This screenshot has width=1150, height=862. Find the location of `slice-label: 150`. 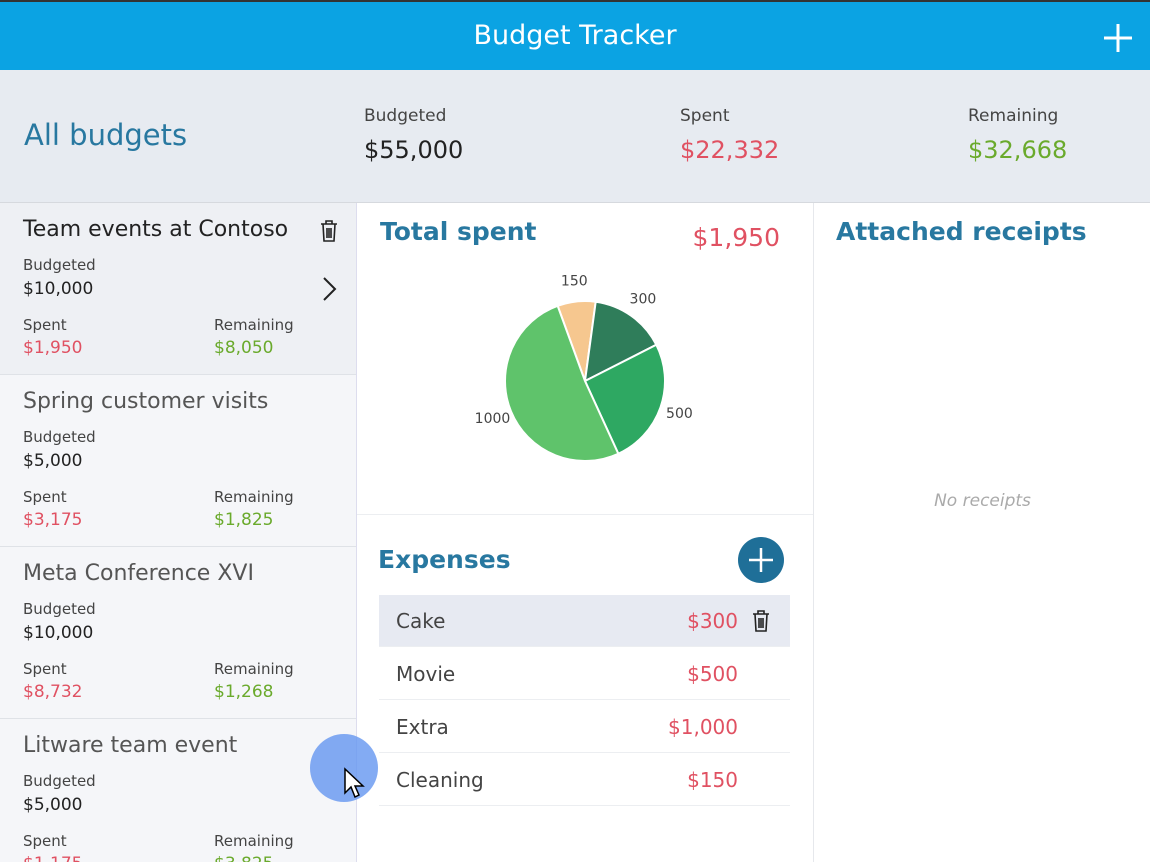

slice-label: 150 is located at coordinates (574, 282).